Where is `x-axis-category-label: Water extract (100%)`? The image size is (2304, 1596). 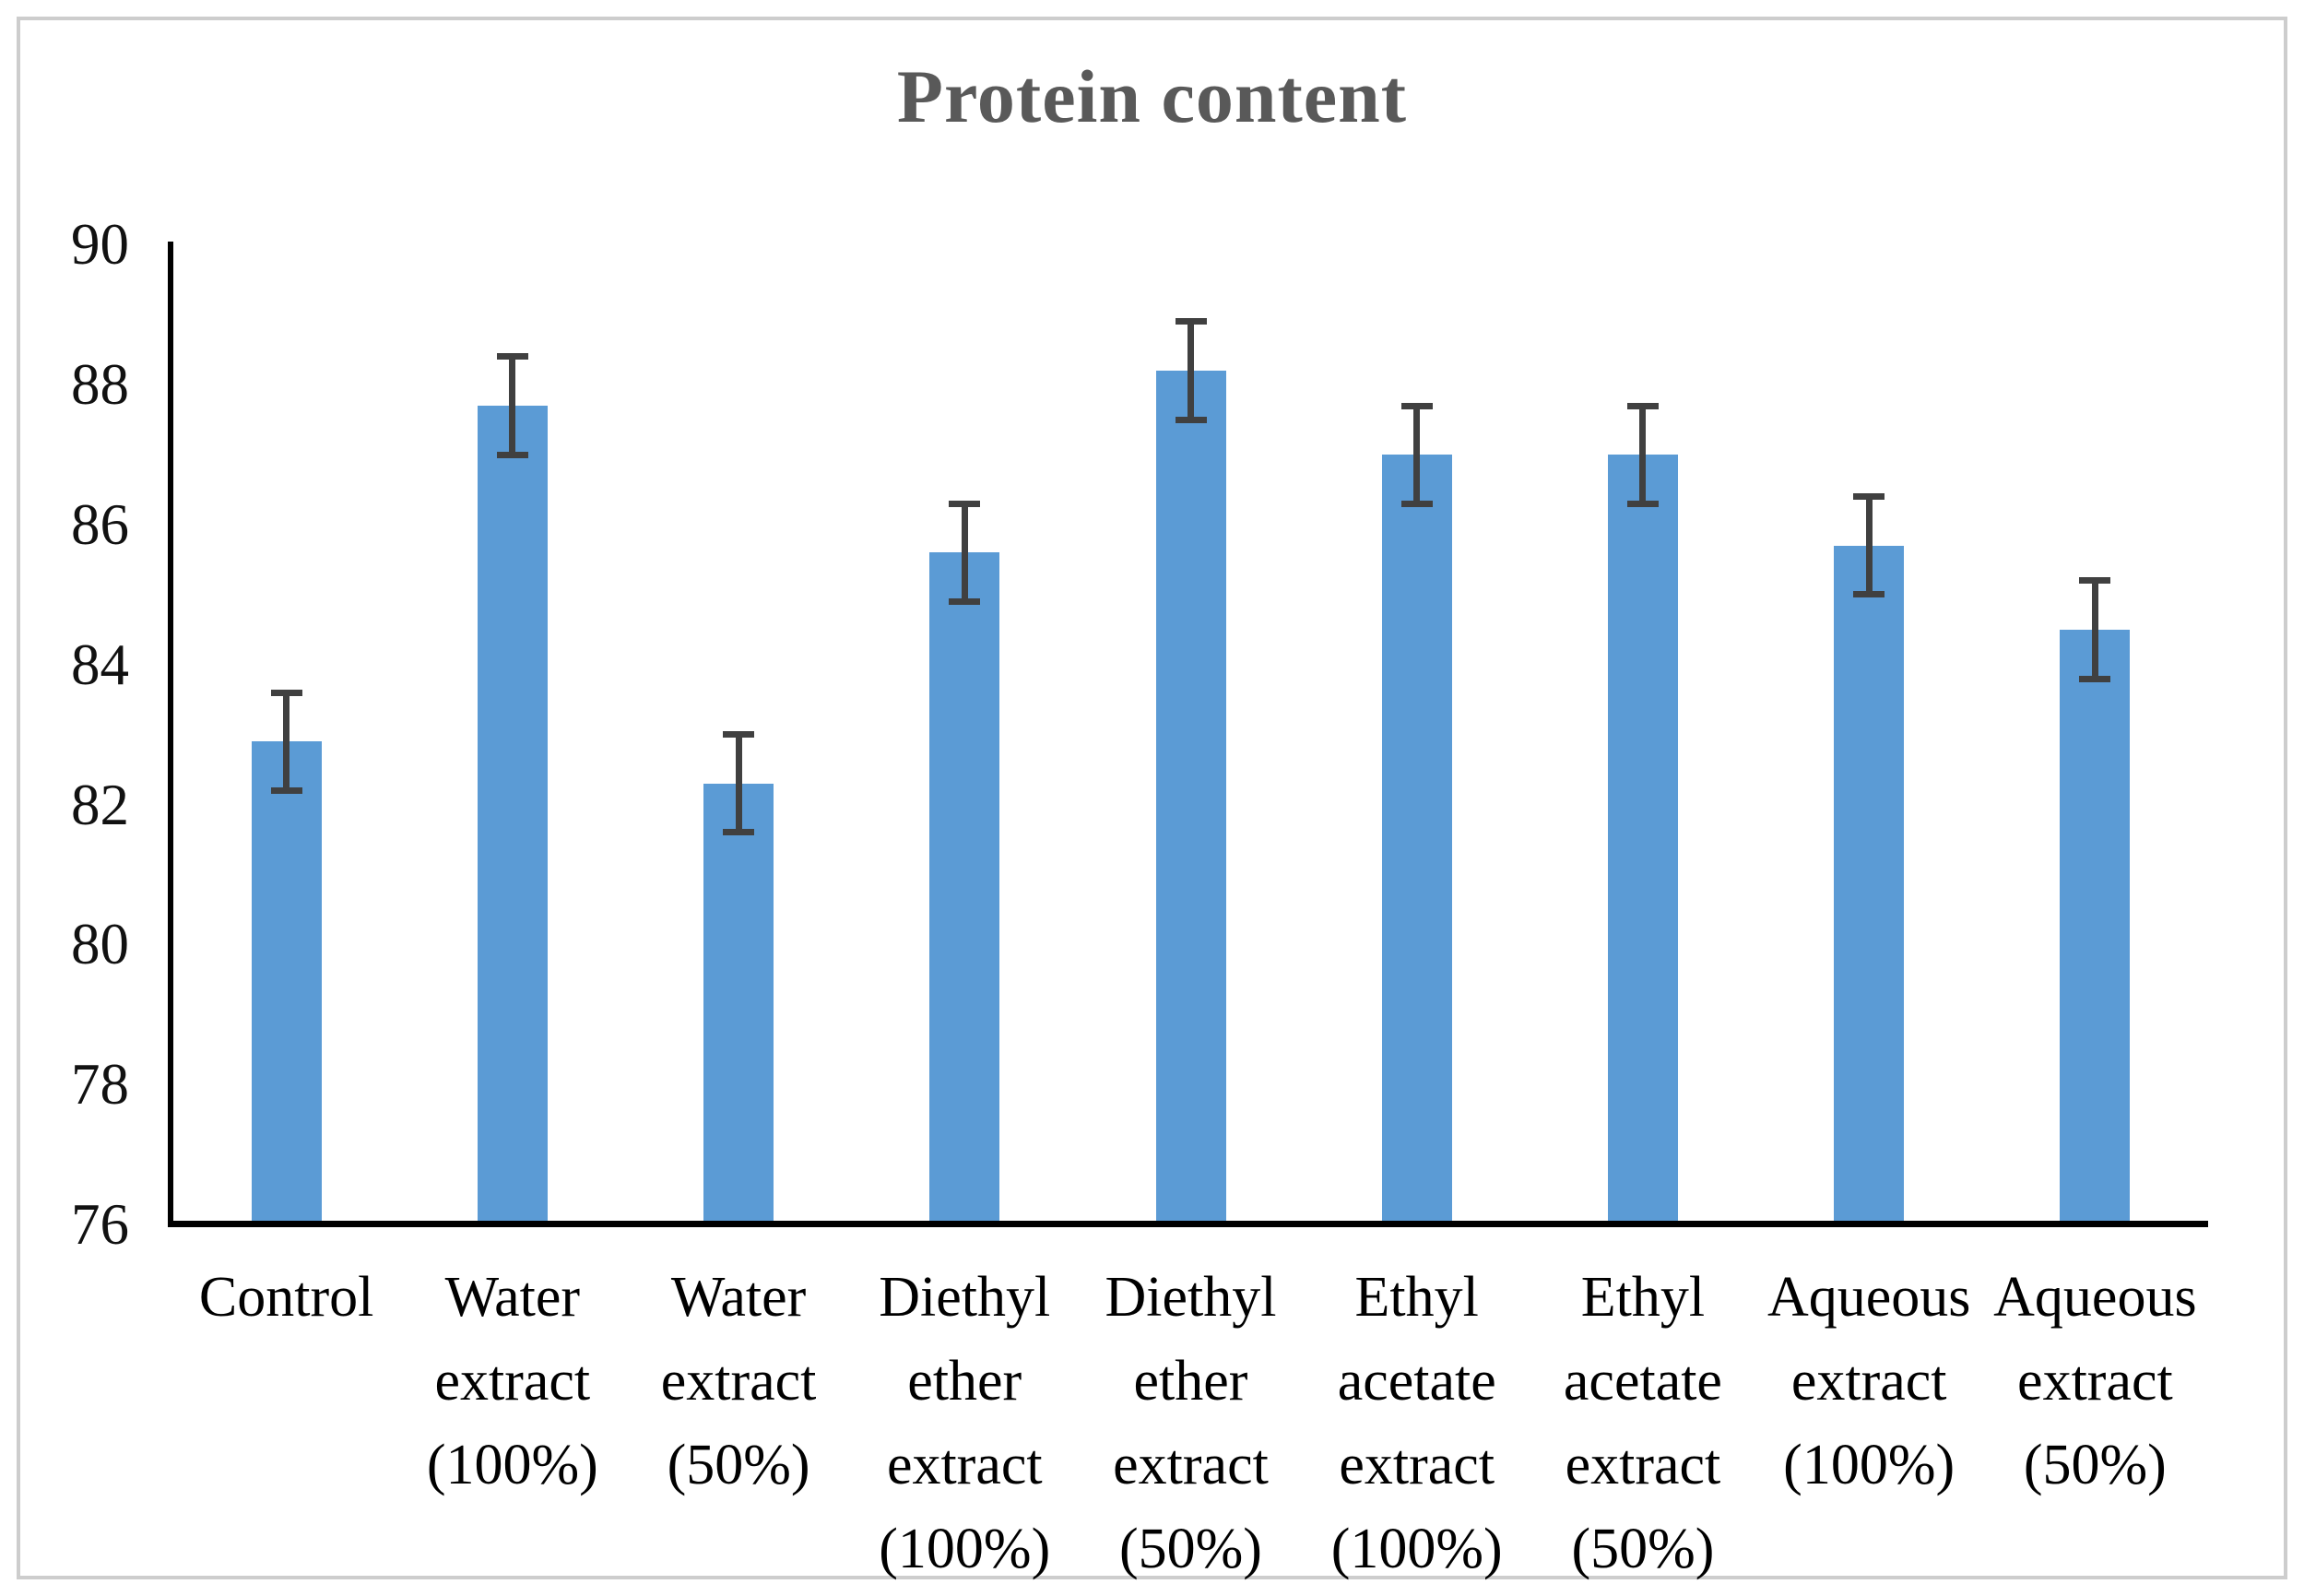
x-axis-category-label: Water extract (100%) is located at coordinates (512, 1381).